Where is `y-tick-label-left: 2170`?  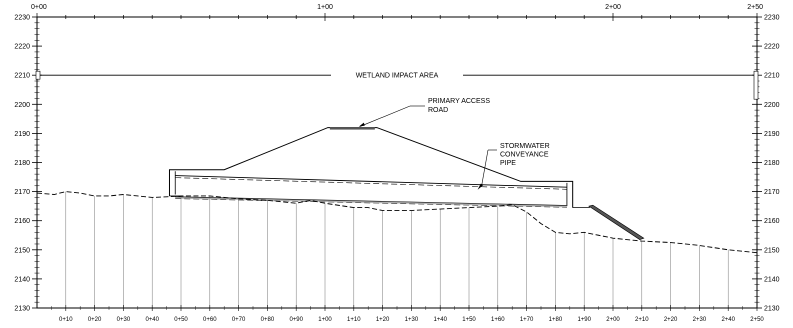 y-tick-label-left: 2170 is located at coordinates (22, 192).